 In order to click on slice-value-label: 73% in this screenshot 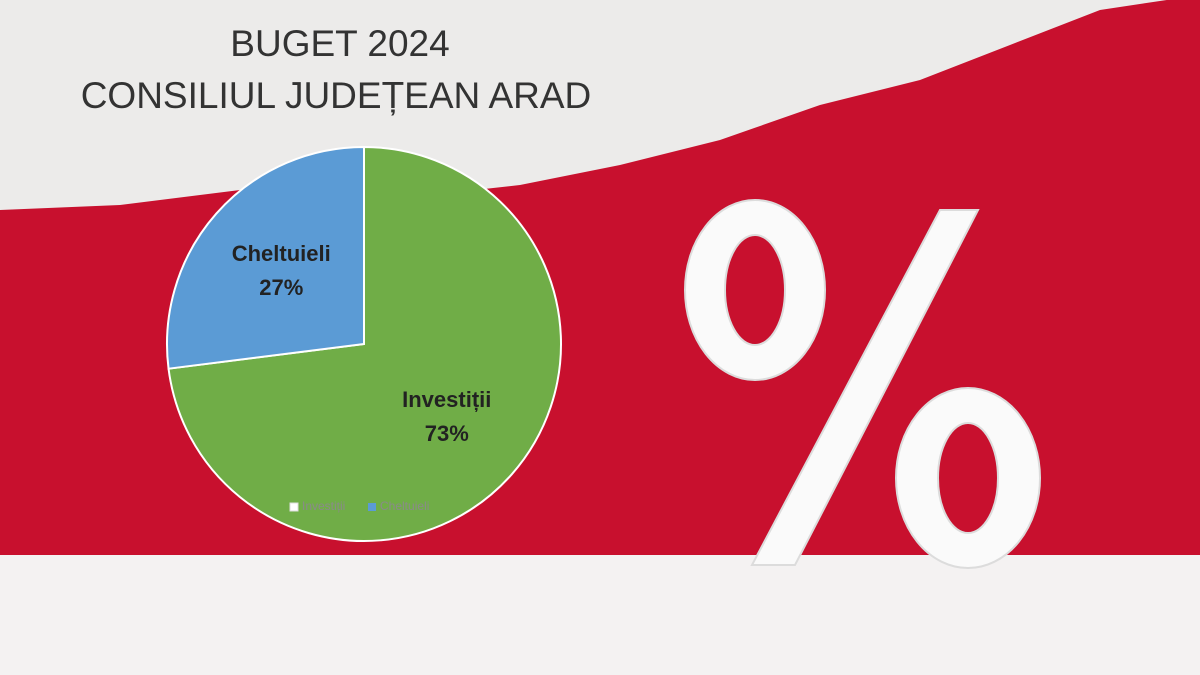, I will do `click(447, 433)`.